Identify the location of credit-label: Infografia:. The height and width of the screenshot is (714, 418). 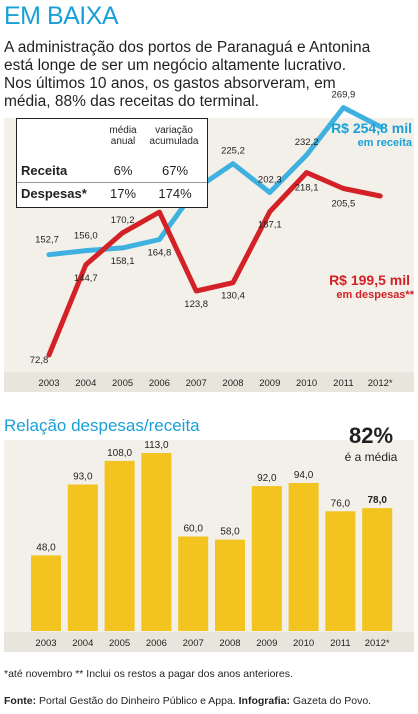
(264, 701).